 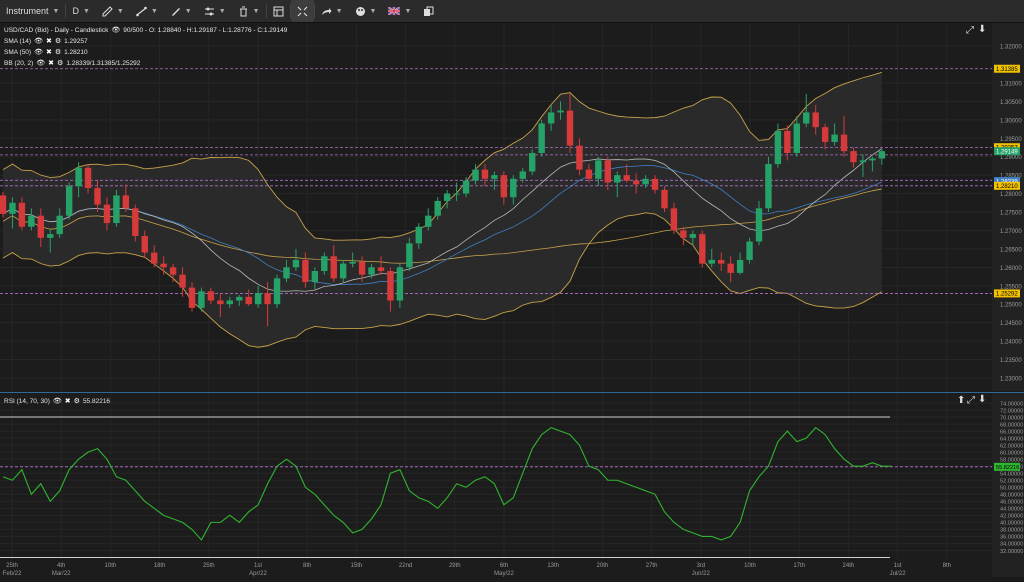 What do you see at coordinates (1011, 531) in the screenshot?
I see `rsi-tick-label: 38.00000` at bounding box center [1011, 531].